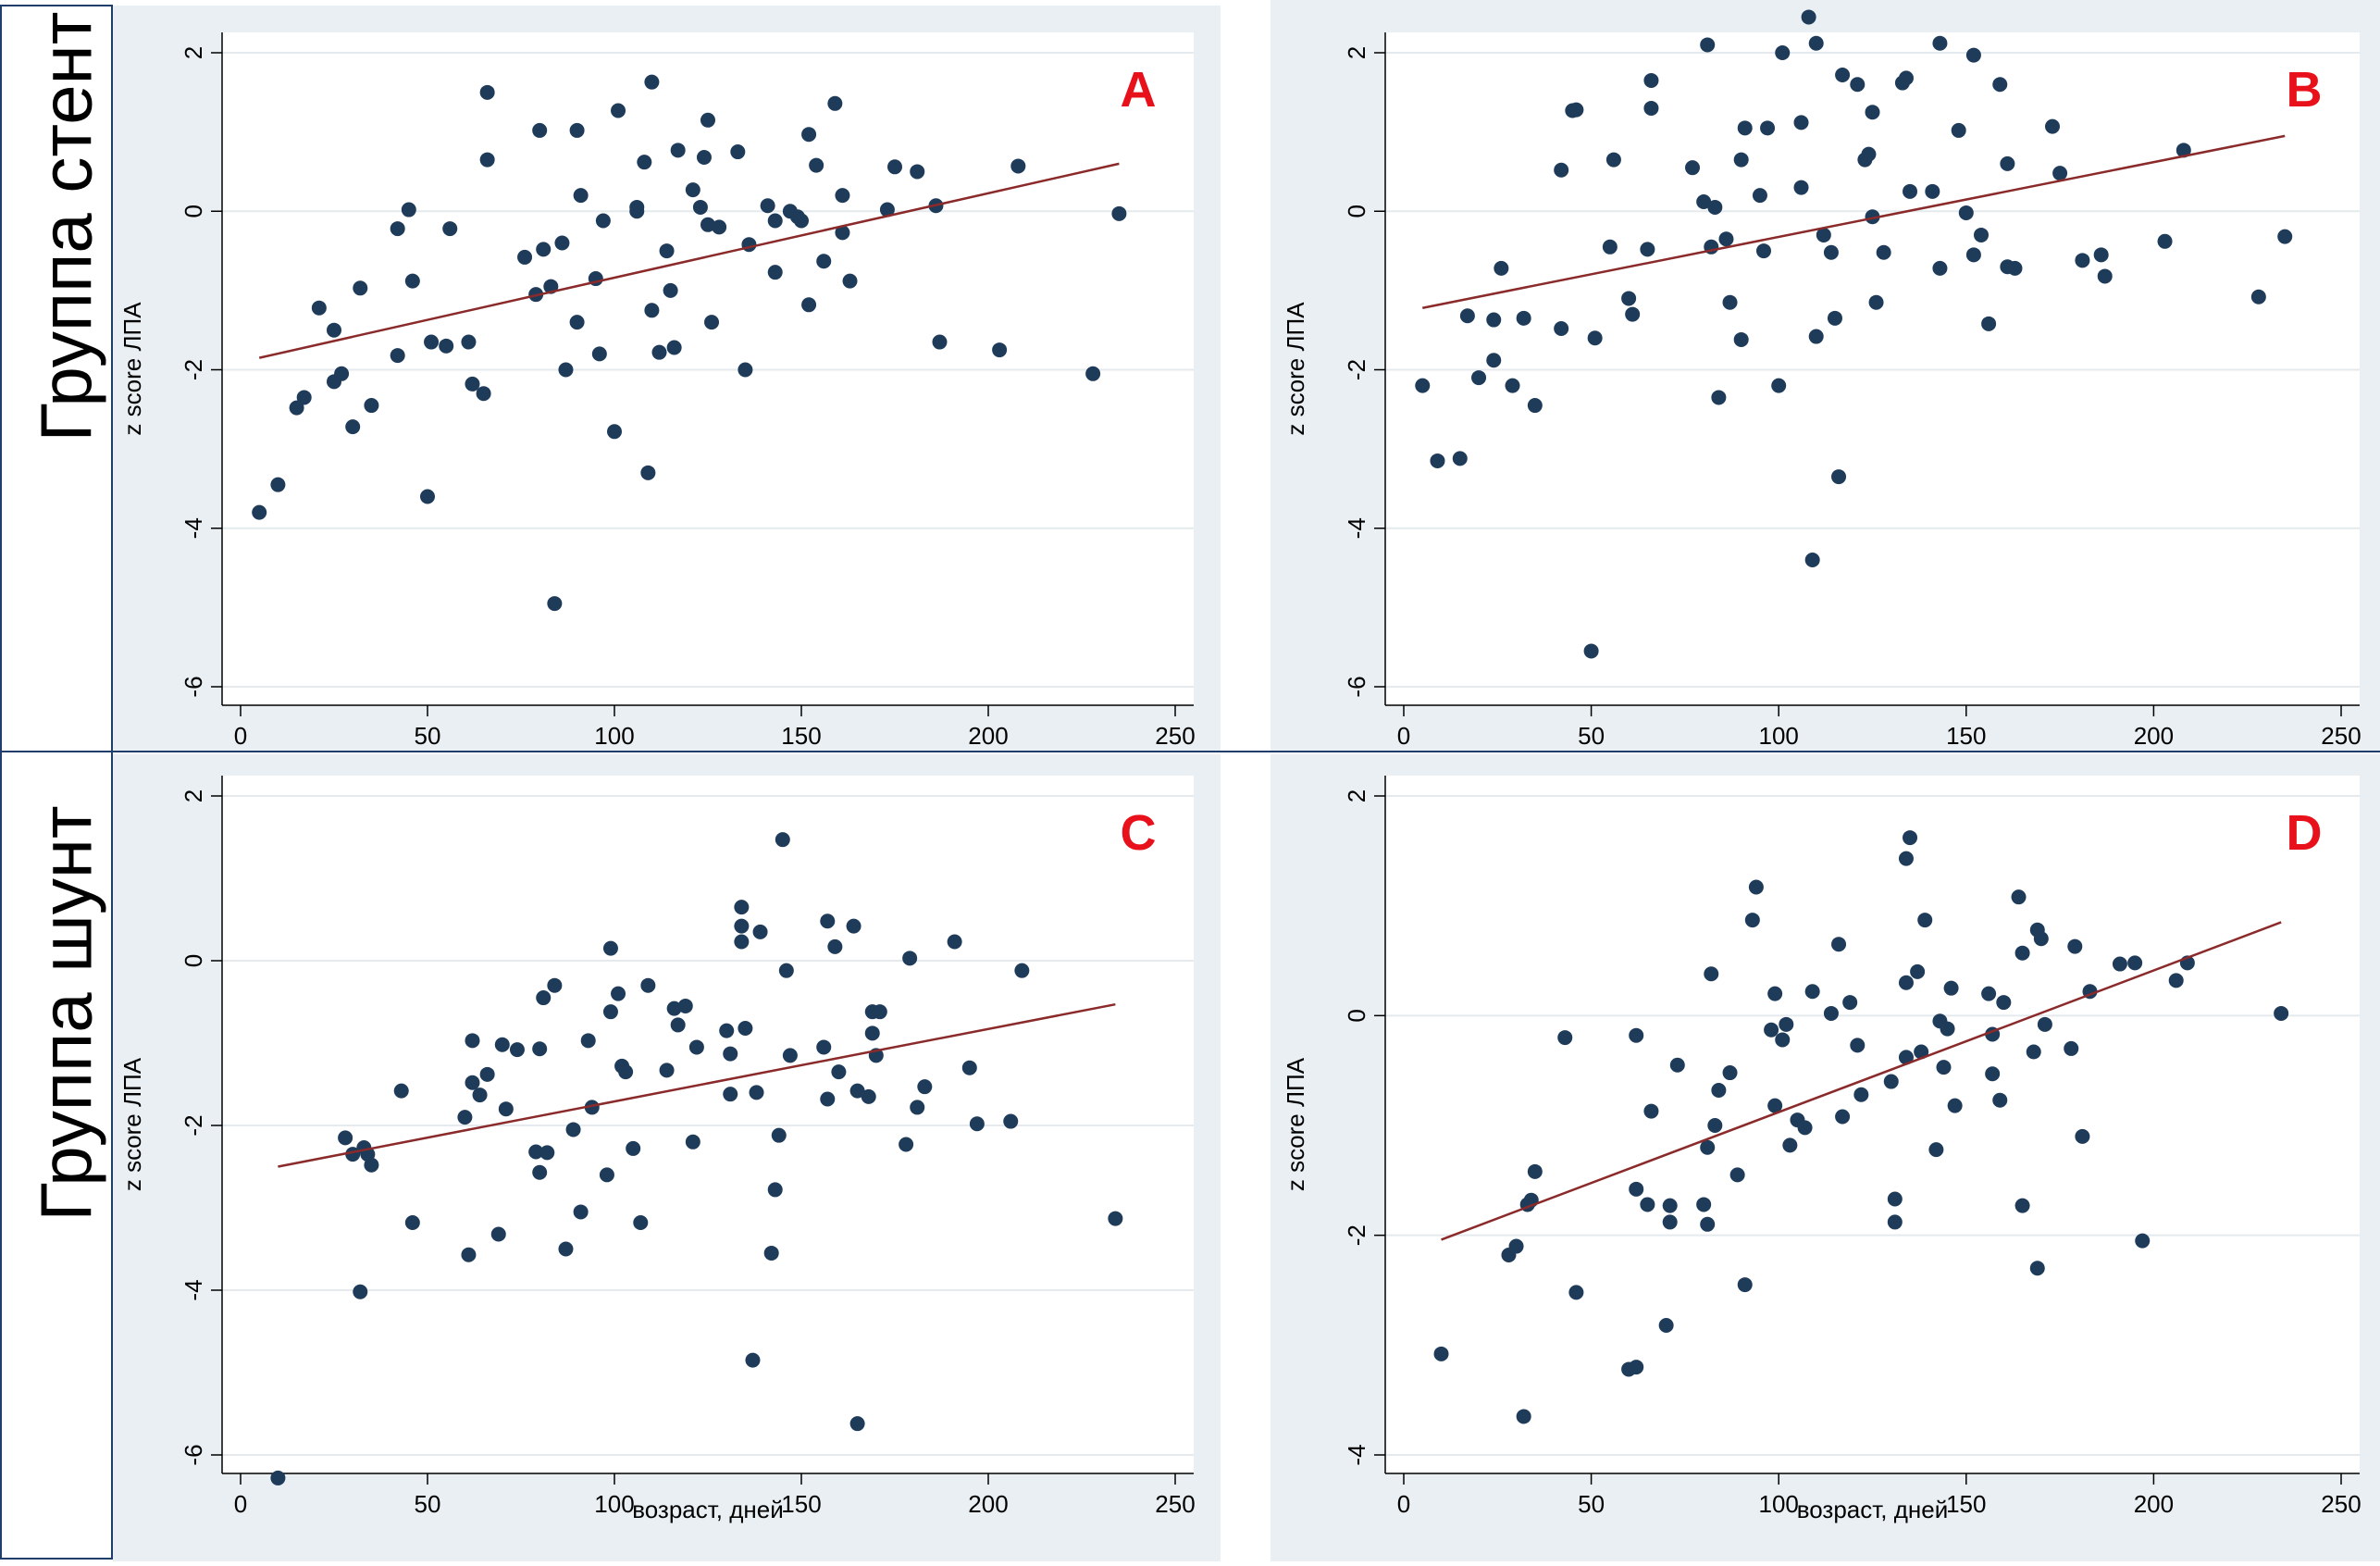 This screenshot has height=1566, width=2380. Describe the element at coordinates (1854, 221) in the screenshot. I see `fit-line-b` at that location.